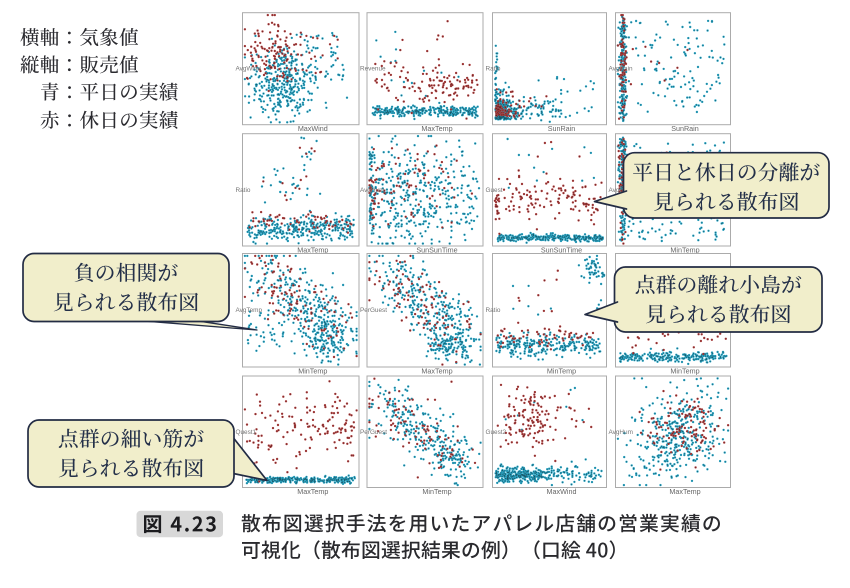 The image size is (850, 588). Describe the element at coordinates (373, 69) in the screenshot. I see `svg-text: Revenue` at that location.